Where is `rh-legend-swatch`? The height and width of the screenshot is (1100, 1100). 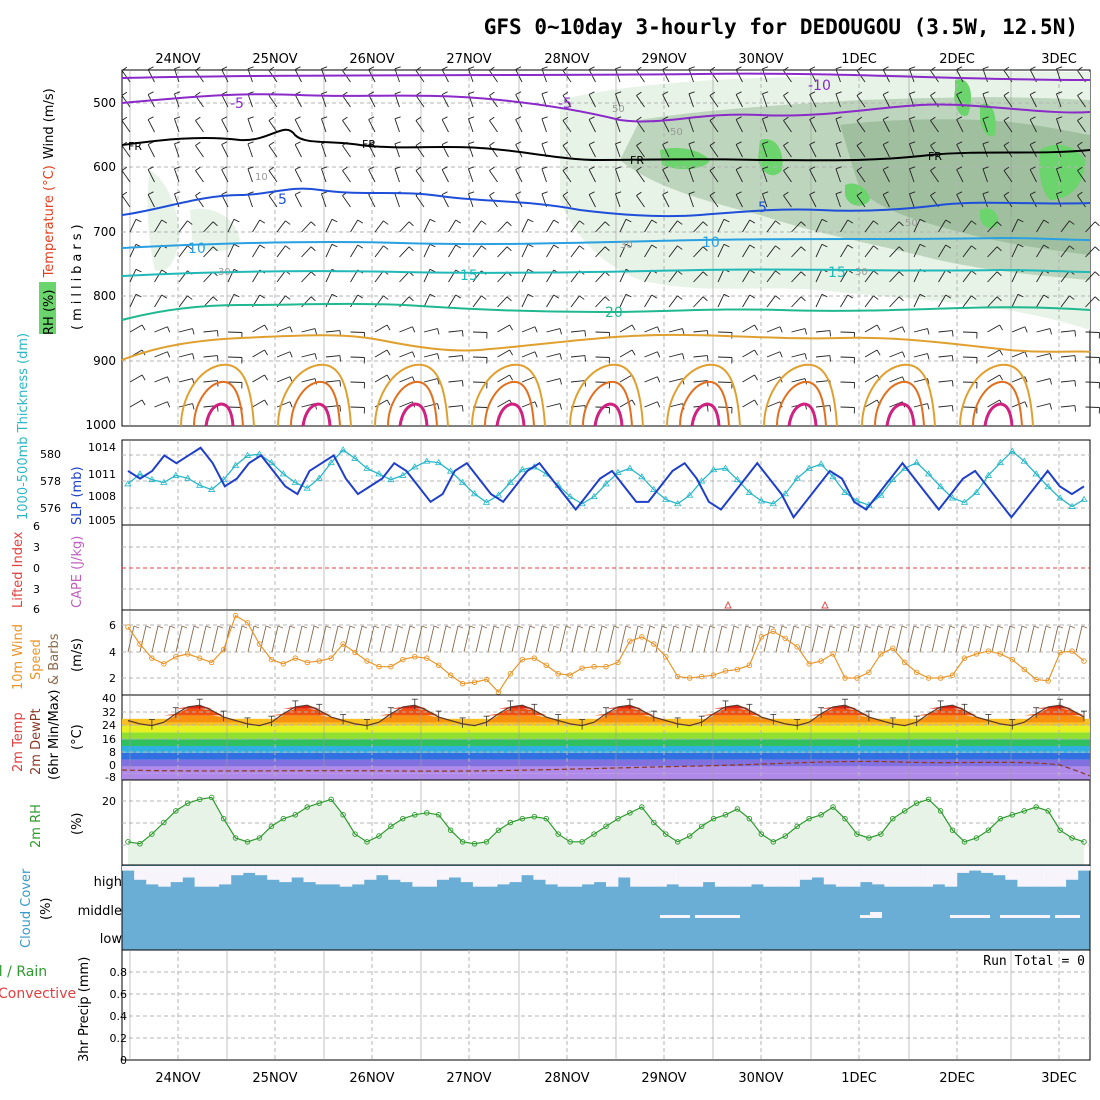 rh-legend-swatch is located at coordinates (47, 308).